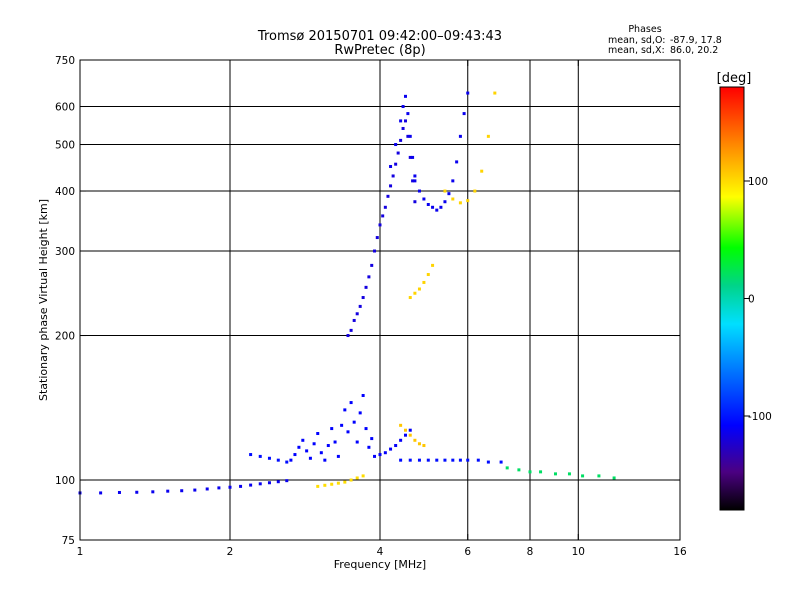 This screenshot has width=800, height=604. I want to click on x-tick-label: 2, so click(230, 552).